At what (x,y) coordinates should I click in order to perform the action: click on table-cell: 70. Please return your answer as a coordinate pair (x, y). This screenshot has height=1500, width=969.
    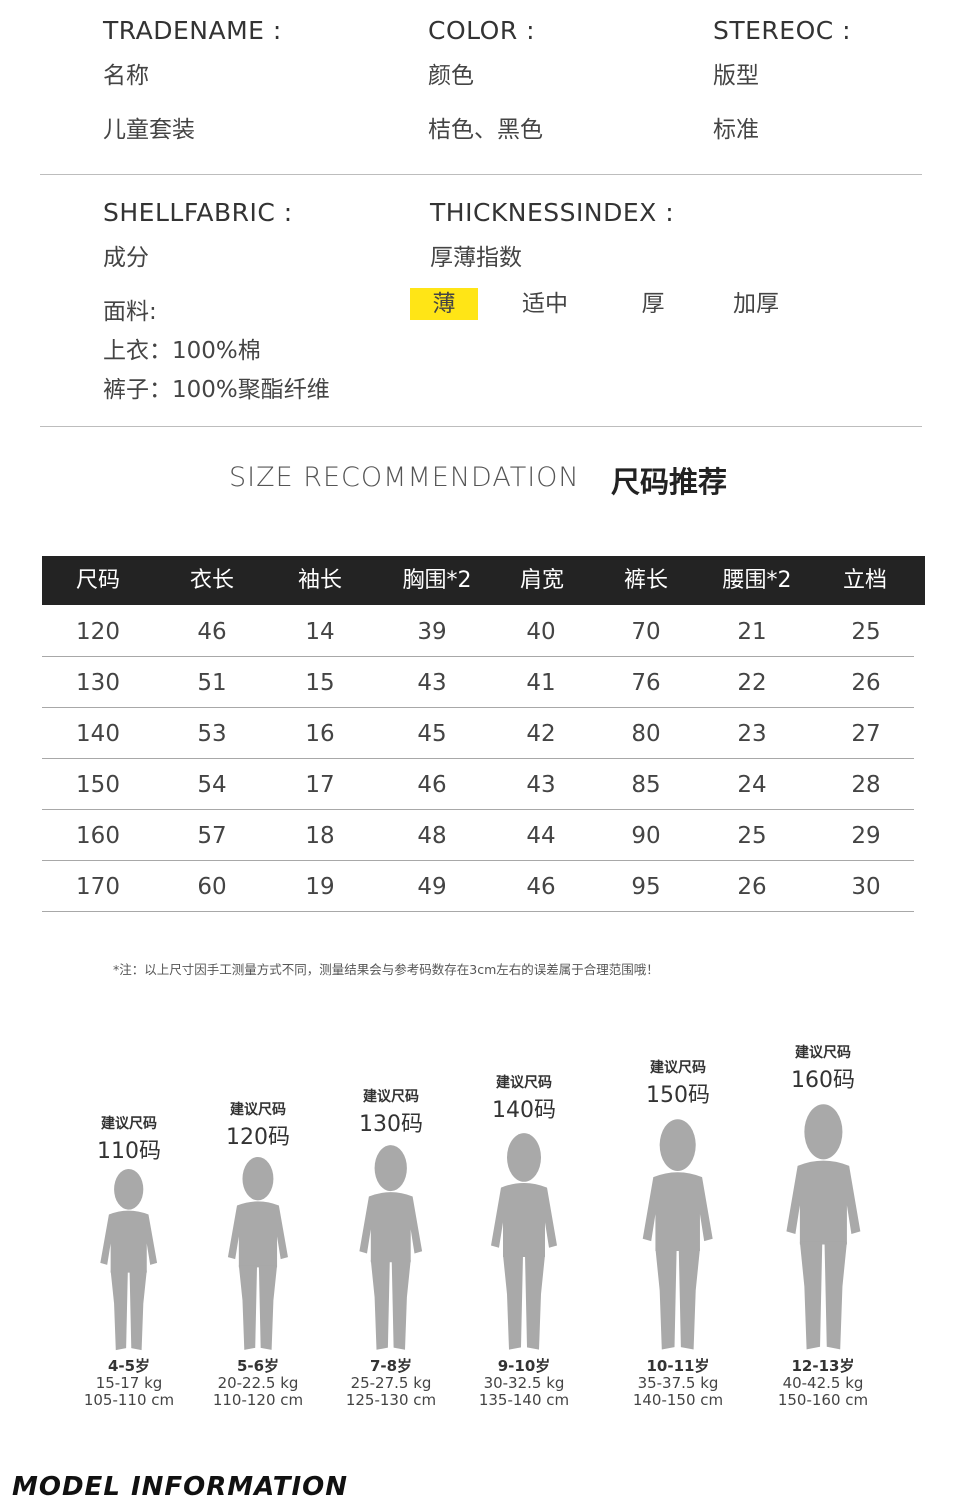
    Looking at the image, I should click on (646, 632).